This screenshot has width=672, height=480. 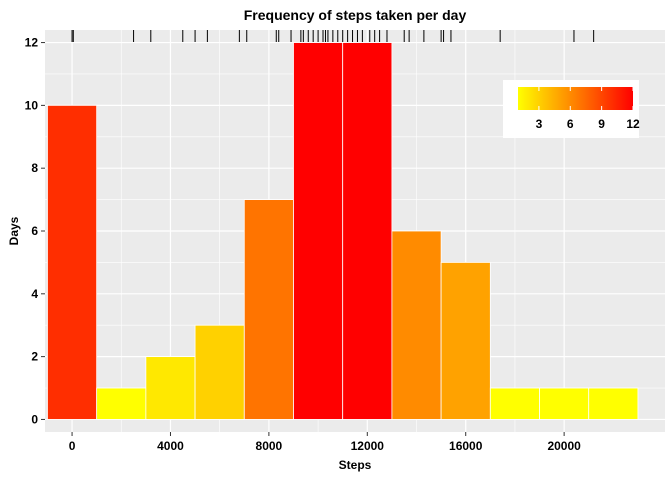 I want to click on x-axis: 0 4000 8000 12000 16000 20000, so click(x=325, y=442).